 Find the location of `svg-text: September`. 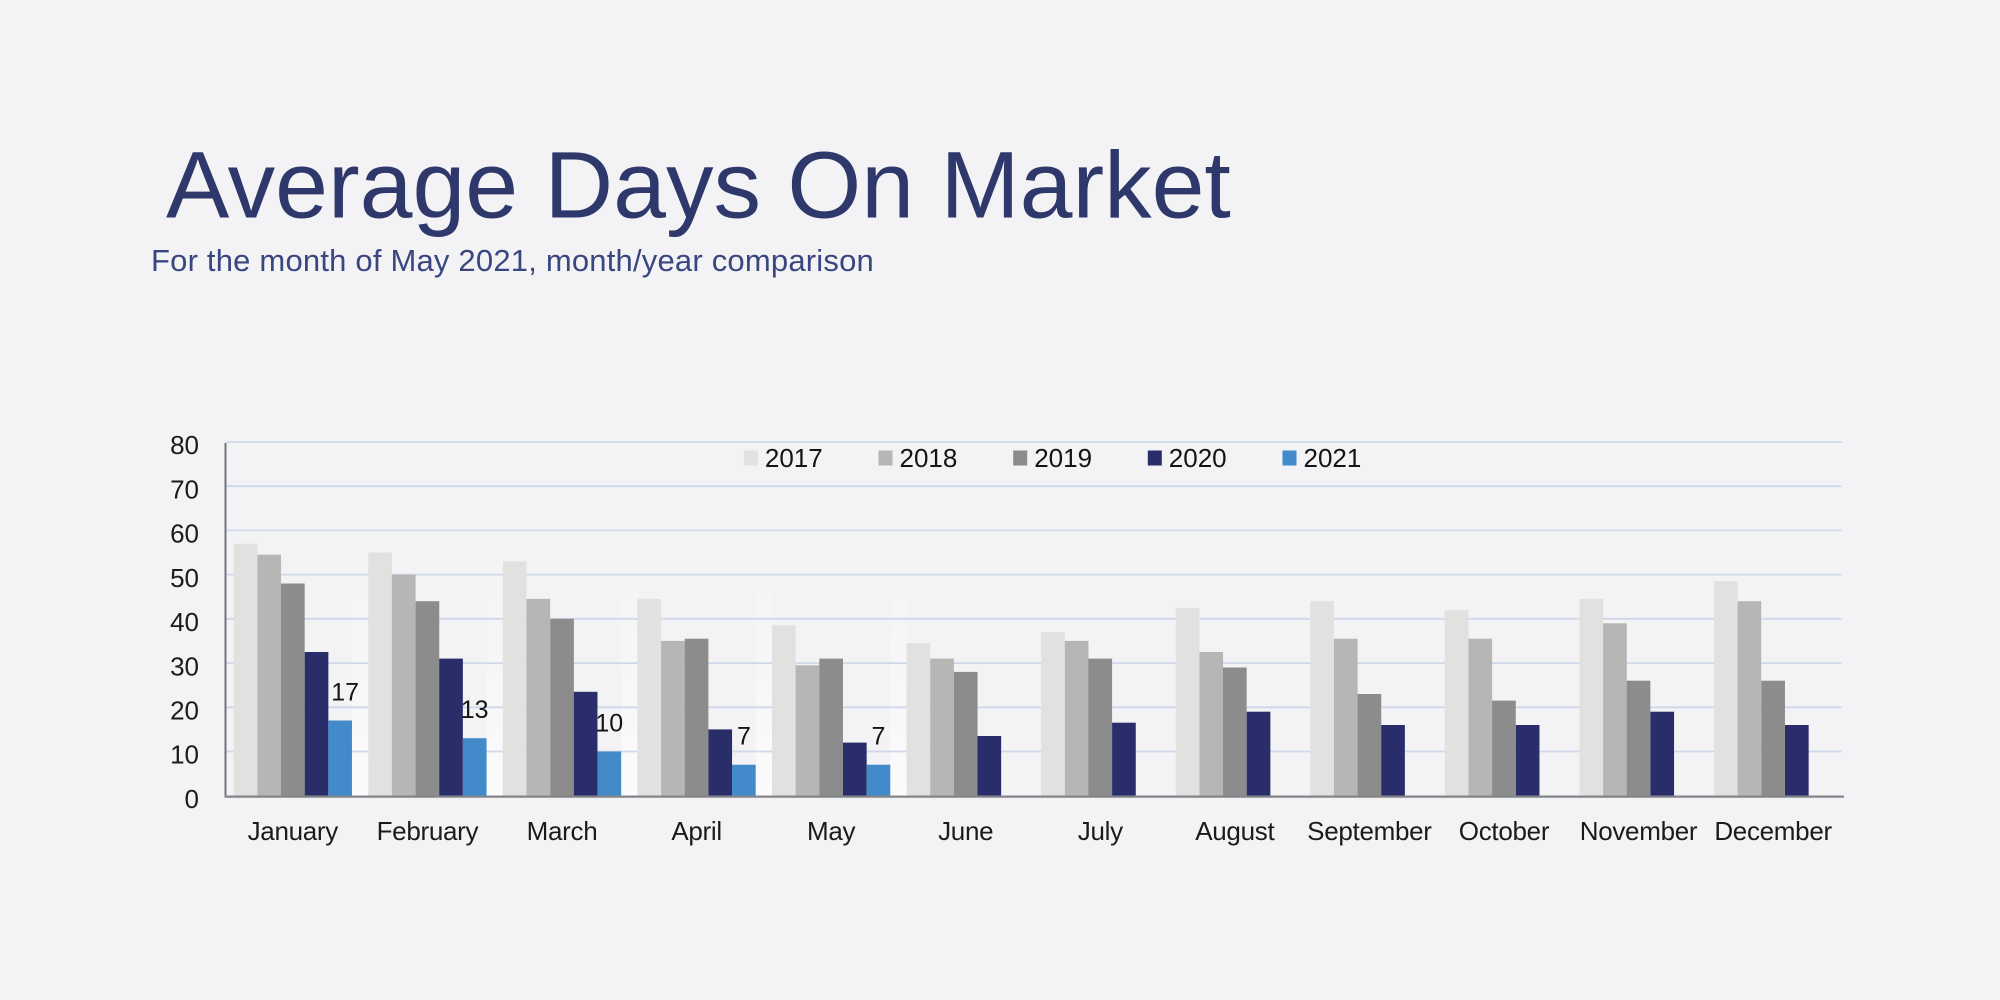

svg-text: September is located at coordinates (1369, 831).